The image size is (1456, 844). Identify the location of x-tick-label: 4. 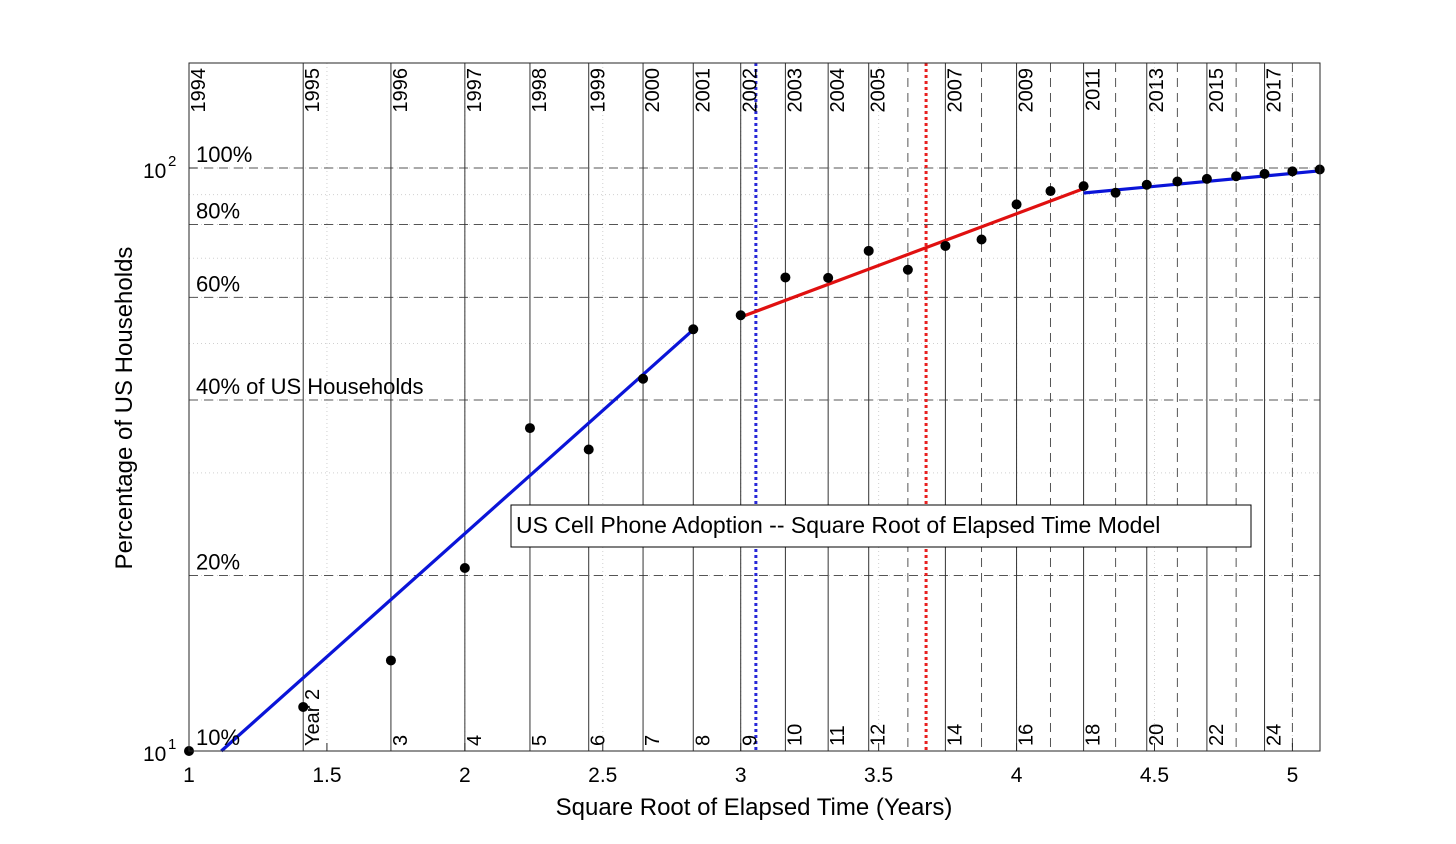
(1017, 775).